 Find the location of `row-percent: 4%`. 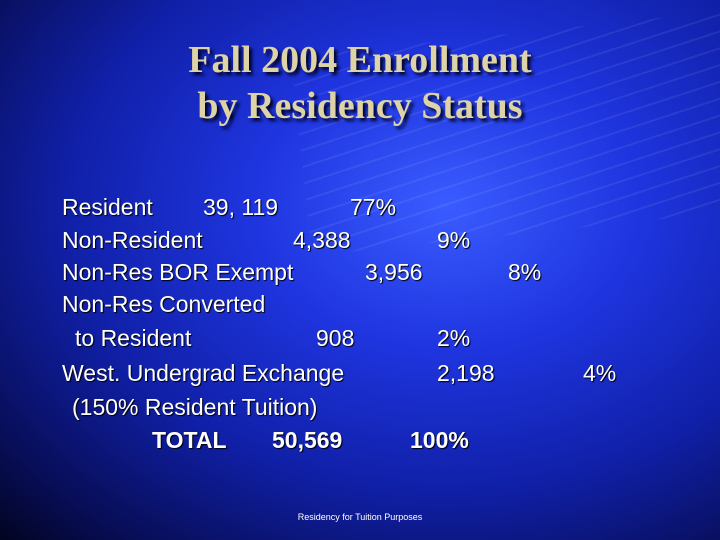

row-percent: 4% is located at coordinates (600, 373).